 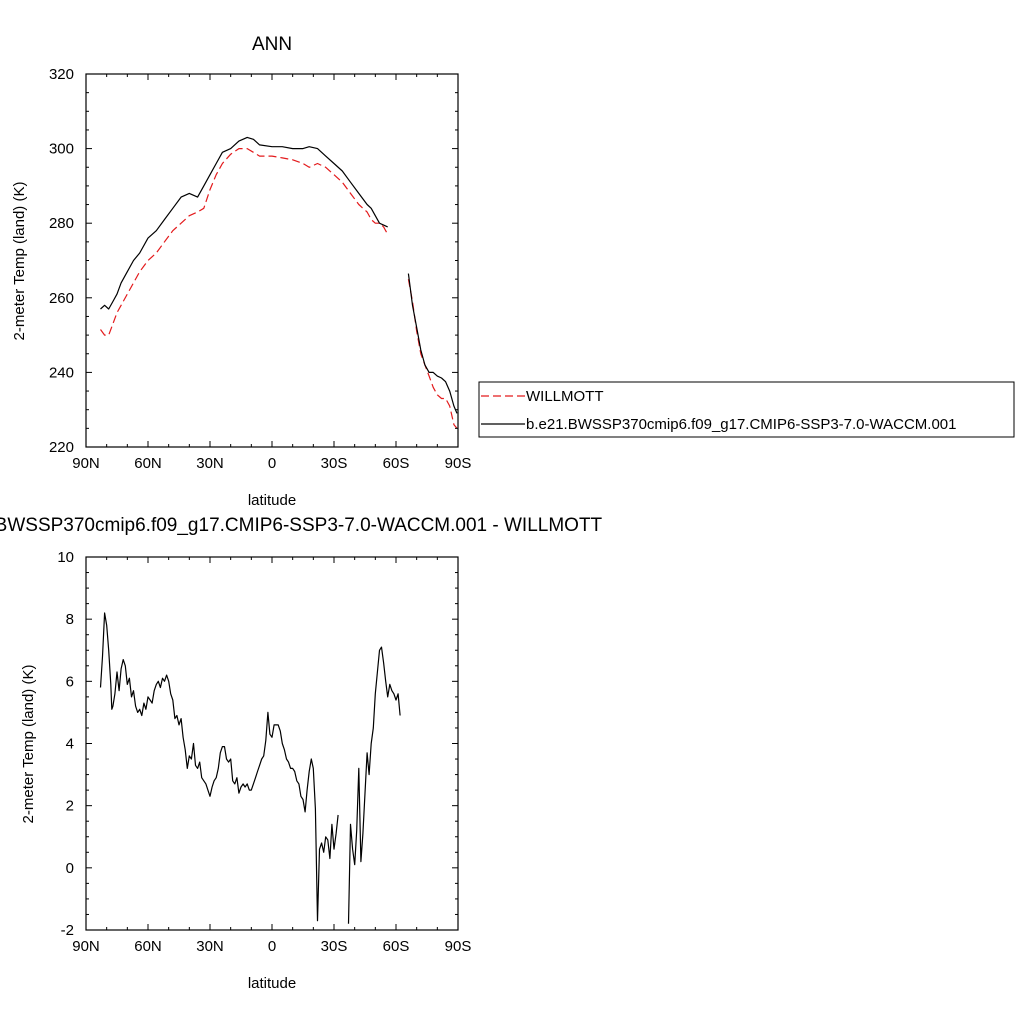 What do you see at coordinates (70, 806) in the screenshot?
I see `bottom-ytick-label: 2` at bounding box center [70, 806].